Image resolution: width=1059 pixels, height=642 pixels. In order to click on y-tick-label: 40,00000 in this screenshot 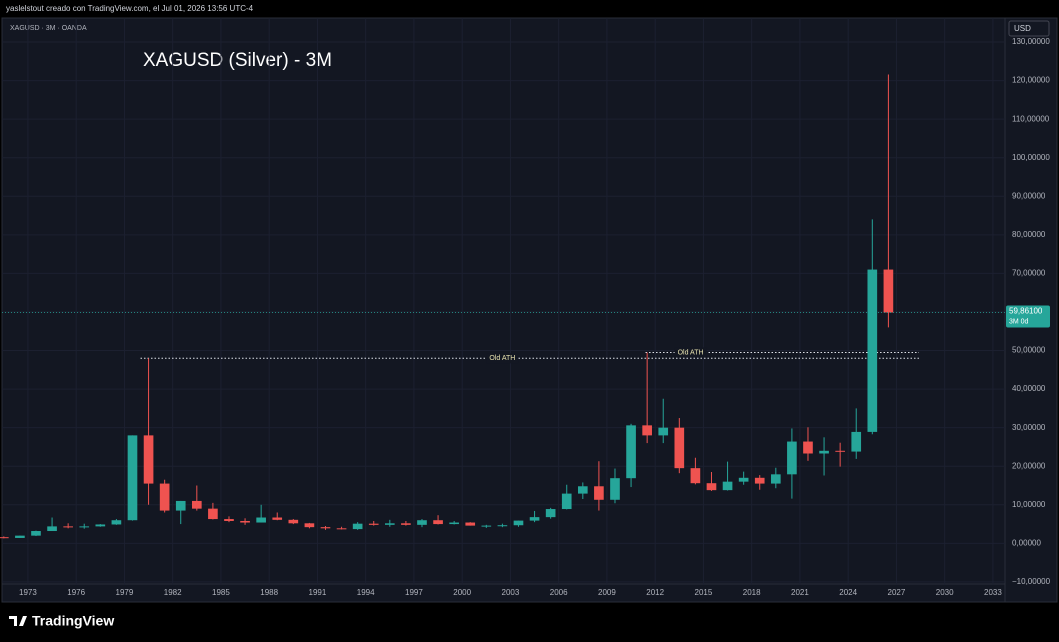, I will do `click(1029, 388)`.